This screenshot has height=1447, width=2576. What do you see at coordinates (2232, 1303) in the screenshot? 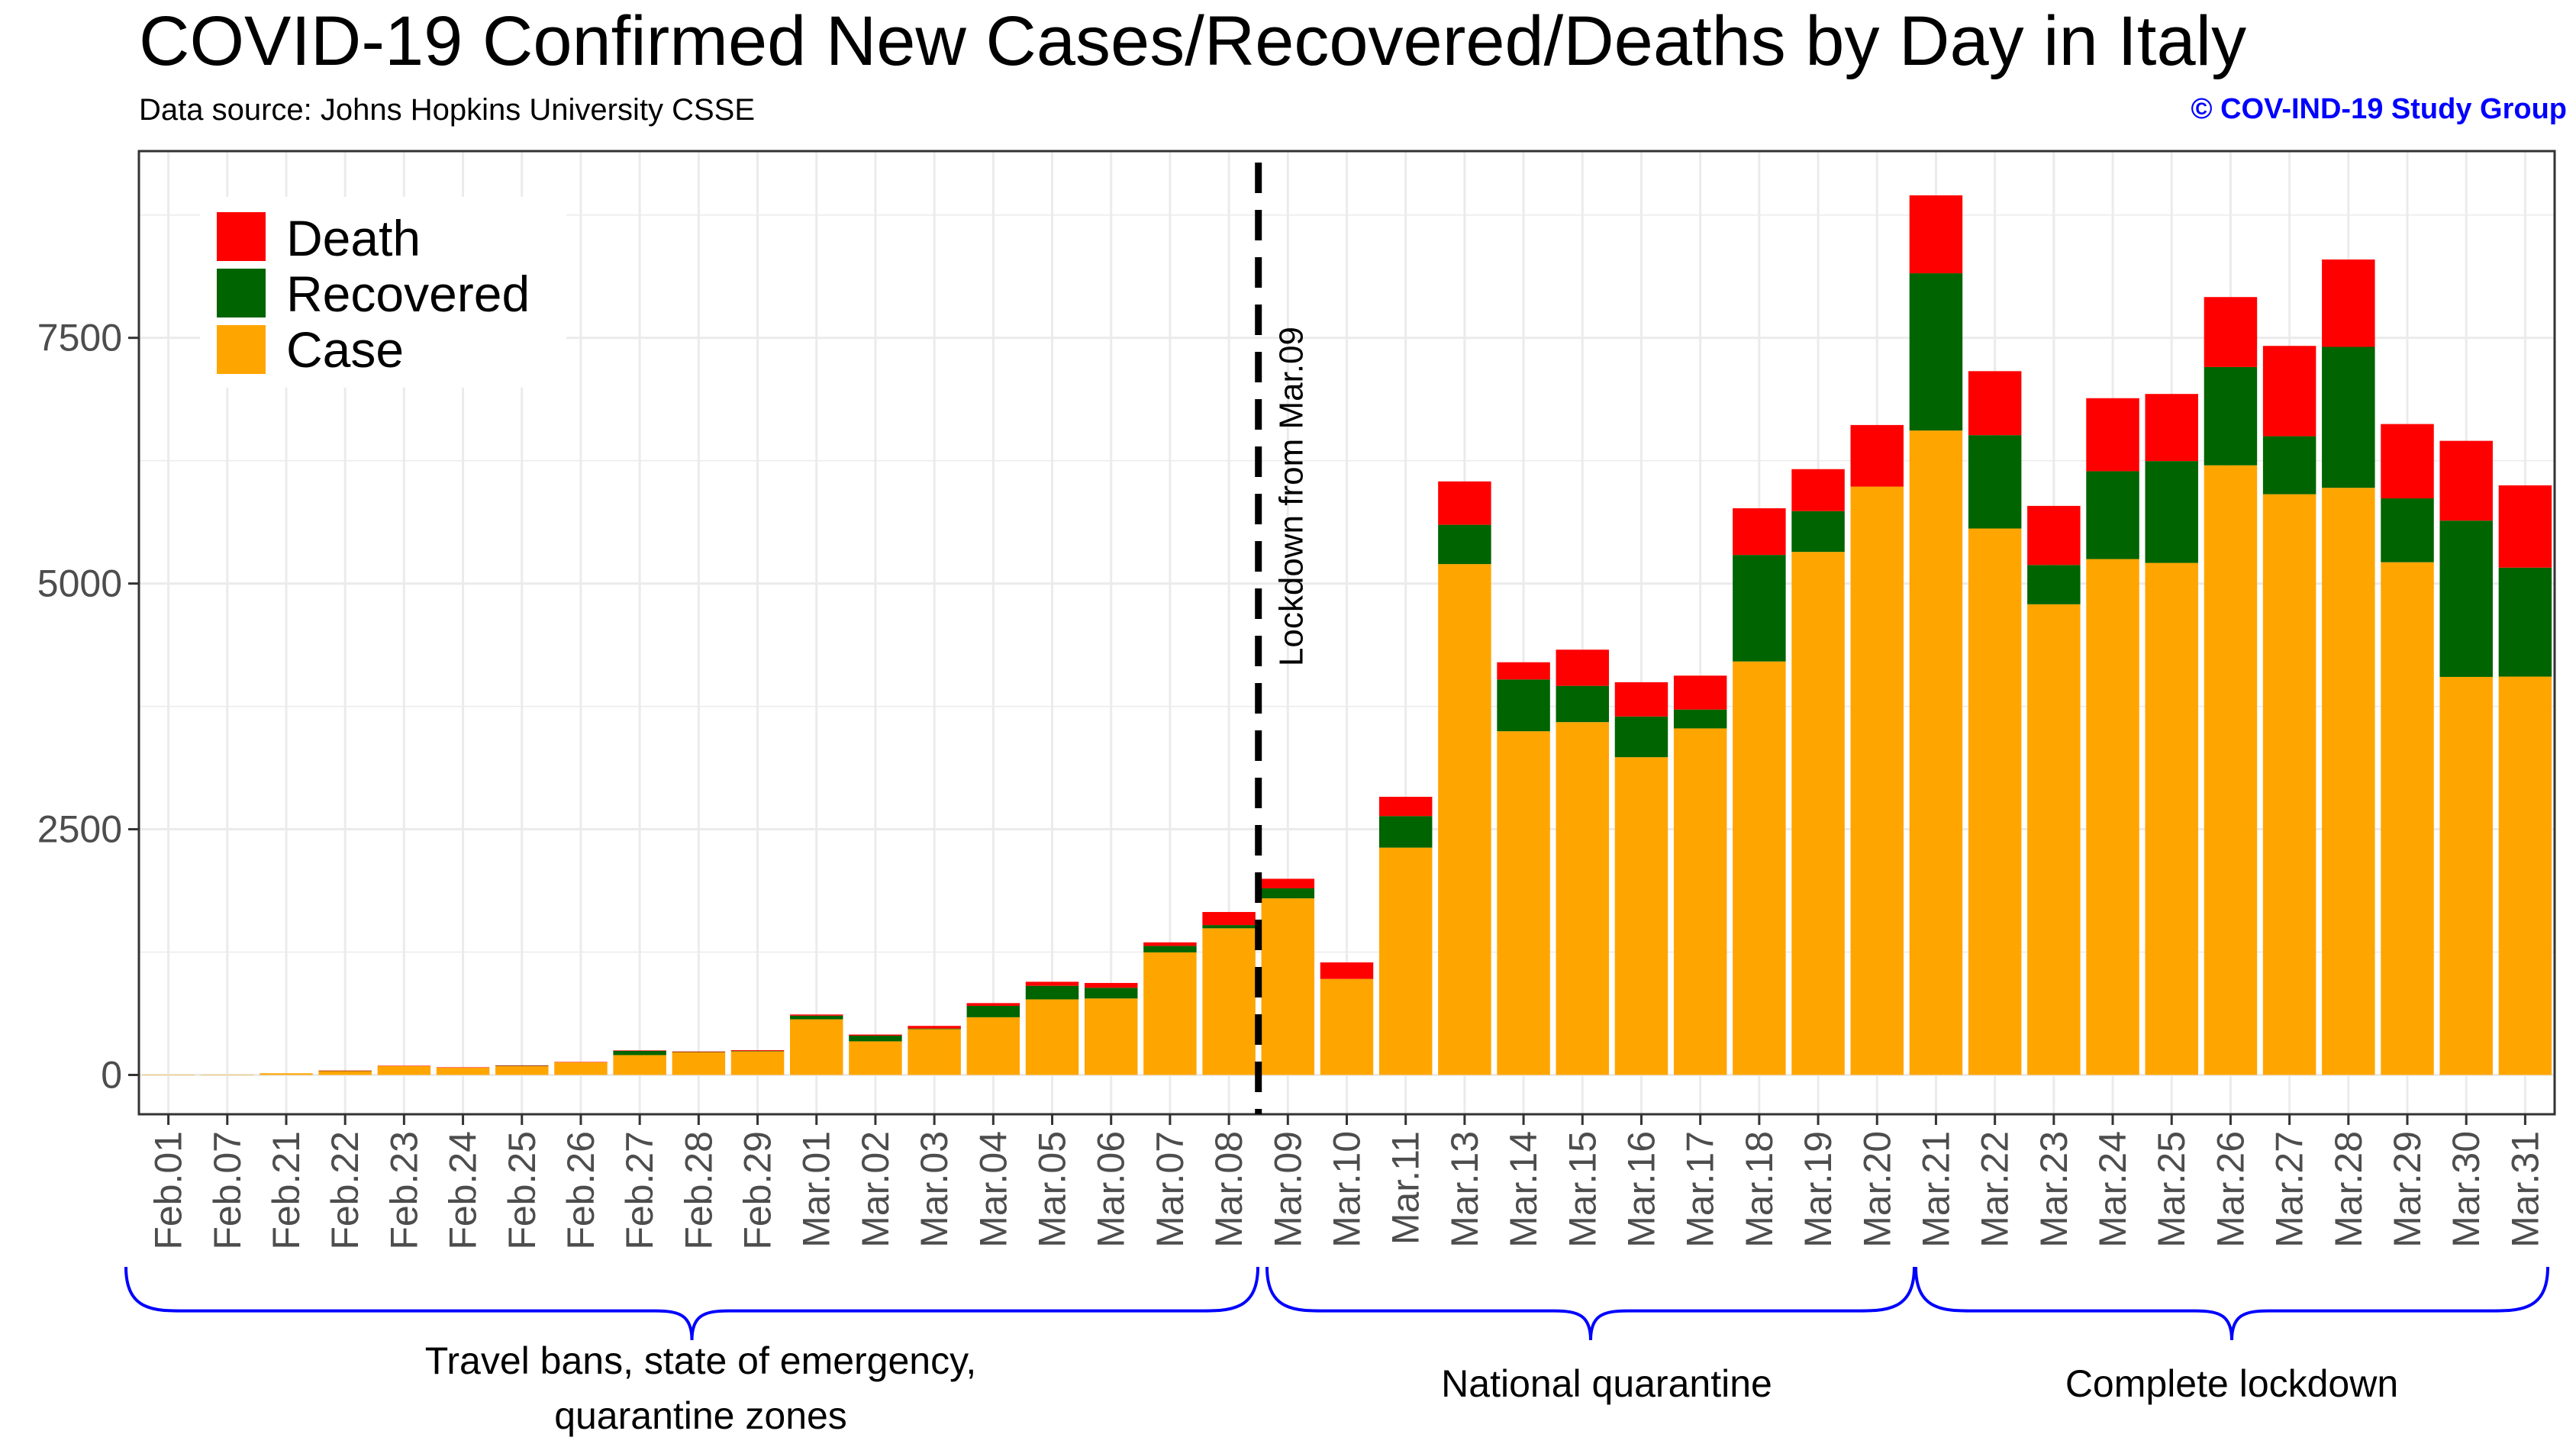
I see `brace-complete` at bounding box center [2232, 1303].